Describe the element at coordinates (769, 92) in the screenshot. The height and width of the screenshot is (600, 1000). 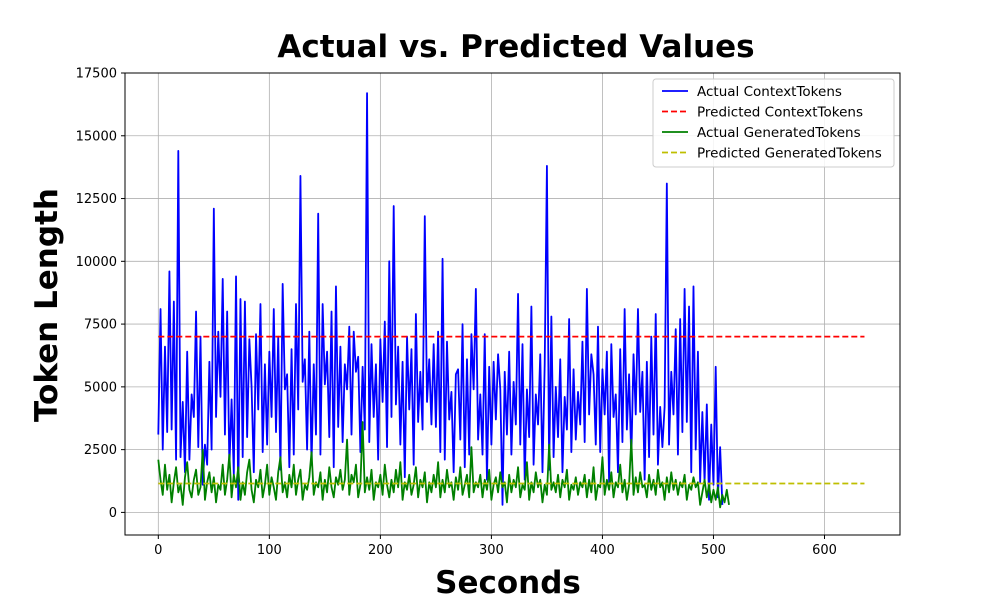
I see `legend-label: Actual ContextTokens` at that location.